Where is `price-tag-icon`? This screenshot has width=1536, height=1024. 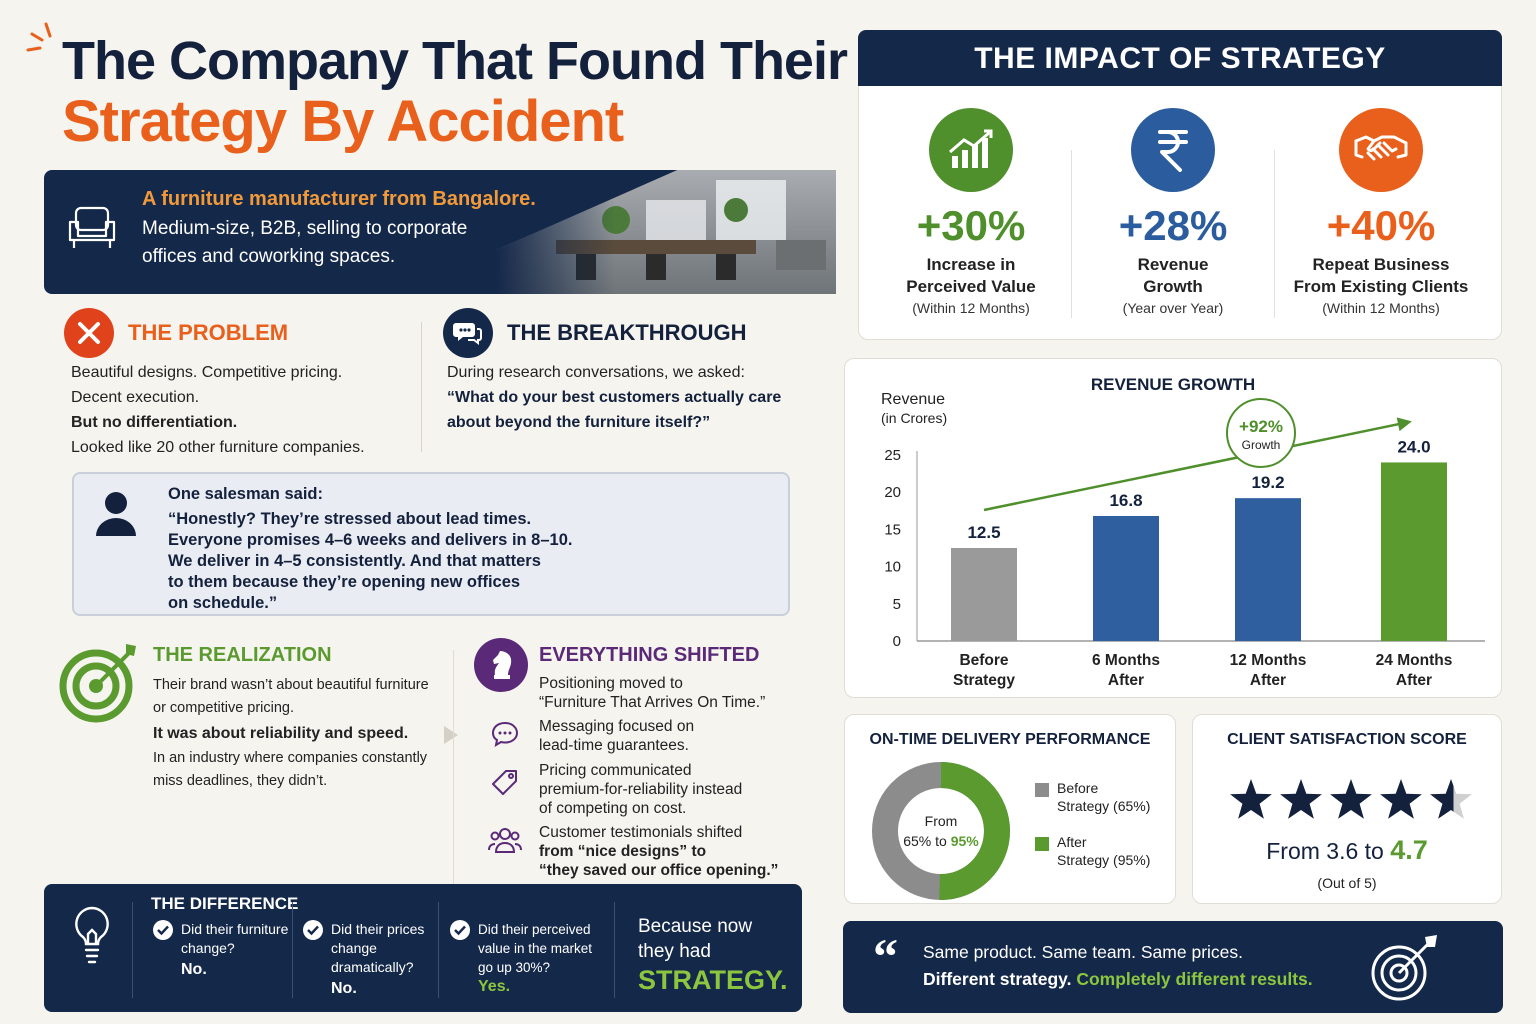 price-tag-icon is located at coordinates (504, 782).